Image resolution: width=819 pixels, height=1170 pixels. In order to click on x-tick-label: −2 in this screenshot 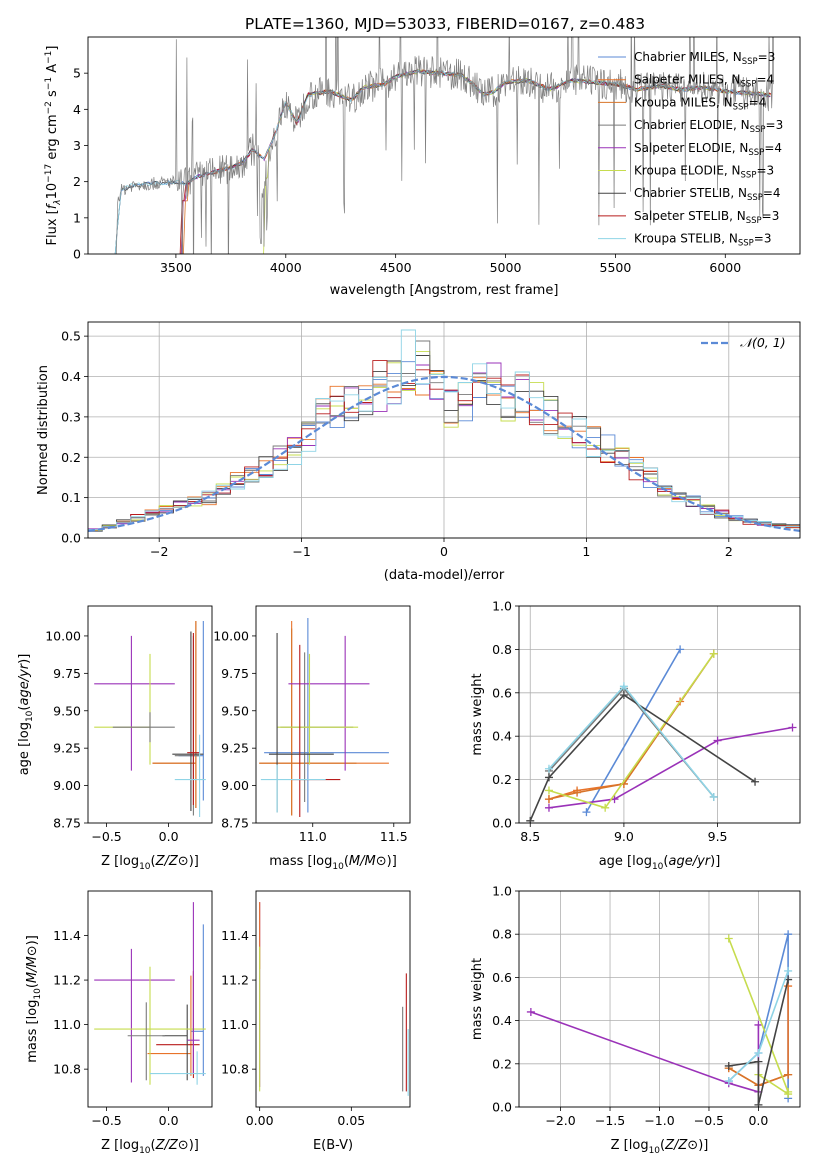, I will do `click(159, 551)`.